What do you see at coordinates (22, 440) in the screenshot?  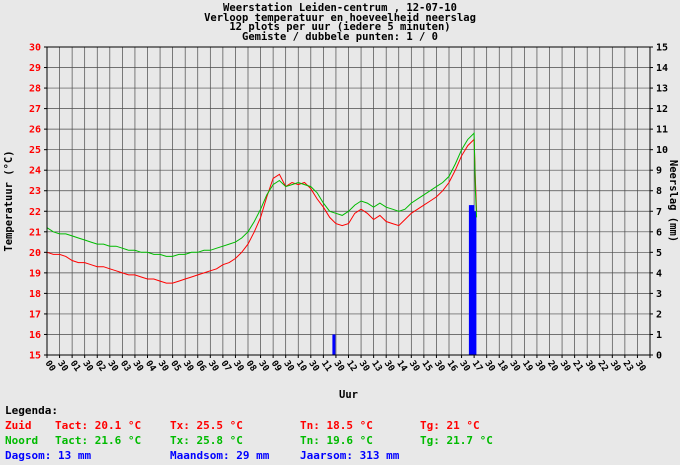 I see `legend-noord-name: Noord` at bounding box center [22, 440].